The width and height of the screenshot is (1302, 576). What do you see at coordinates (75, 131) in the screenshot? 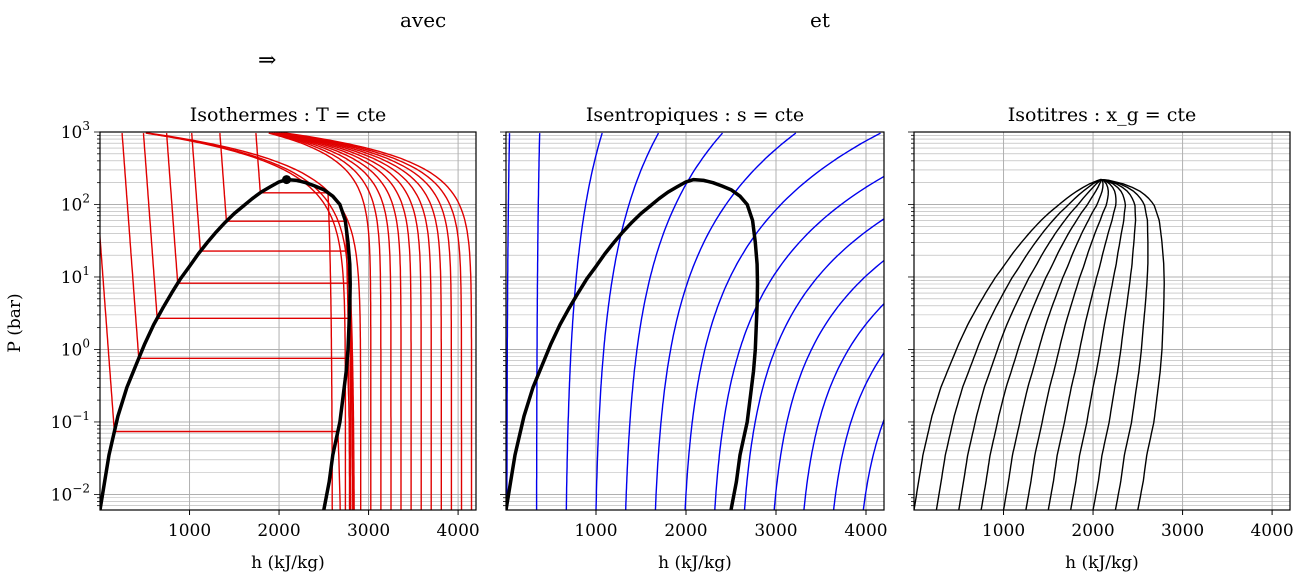
I see `y-tick-label: 10³` at bounding box center [75, 131].